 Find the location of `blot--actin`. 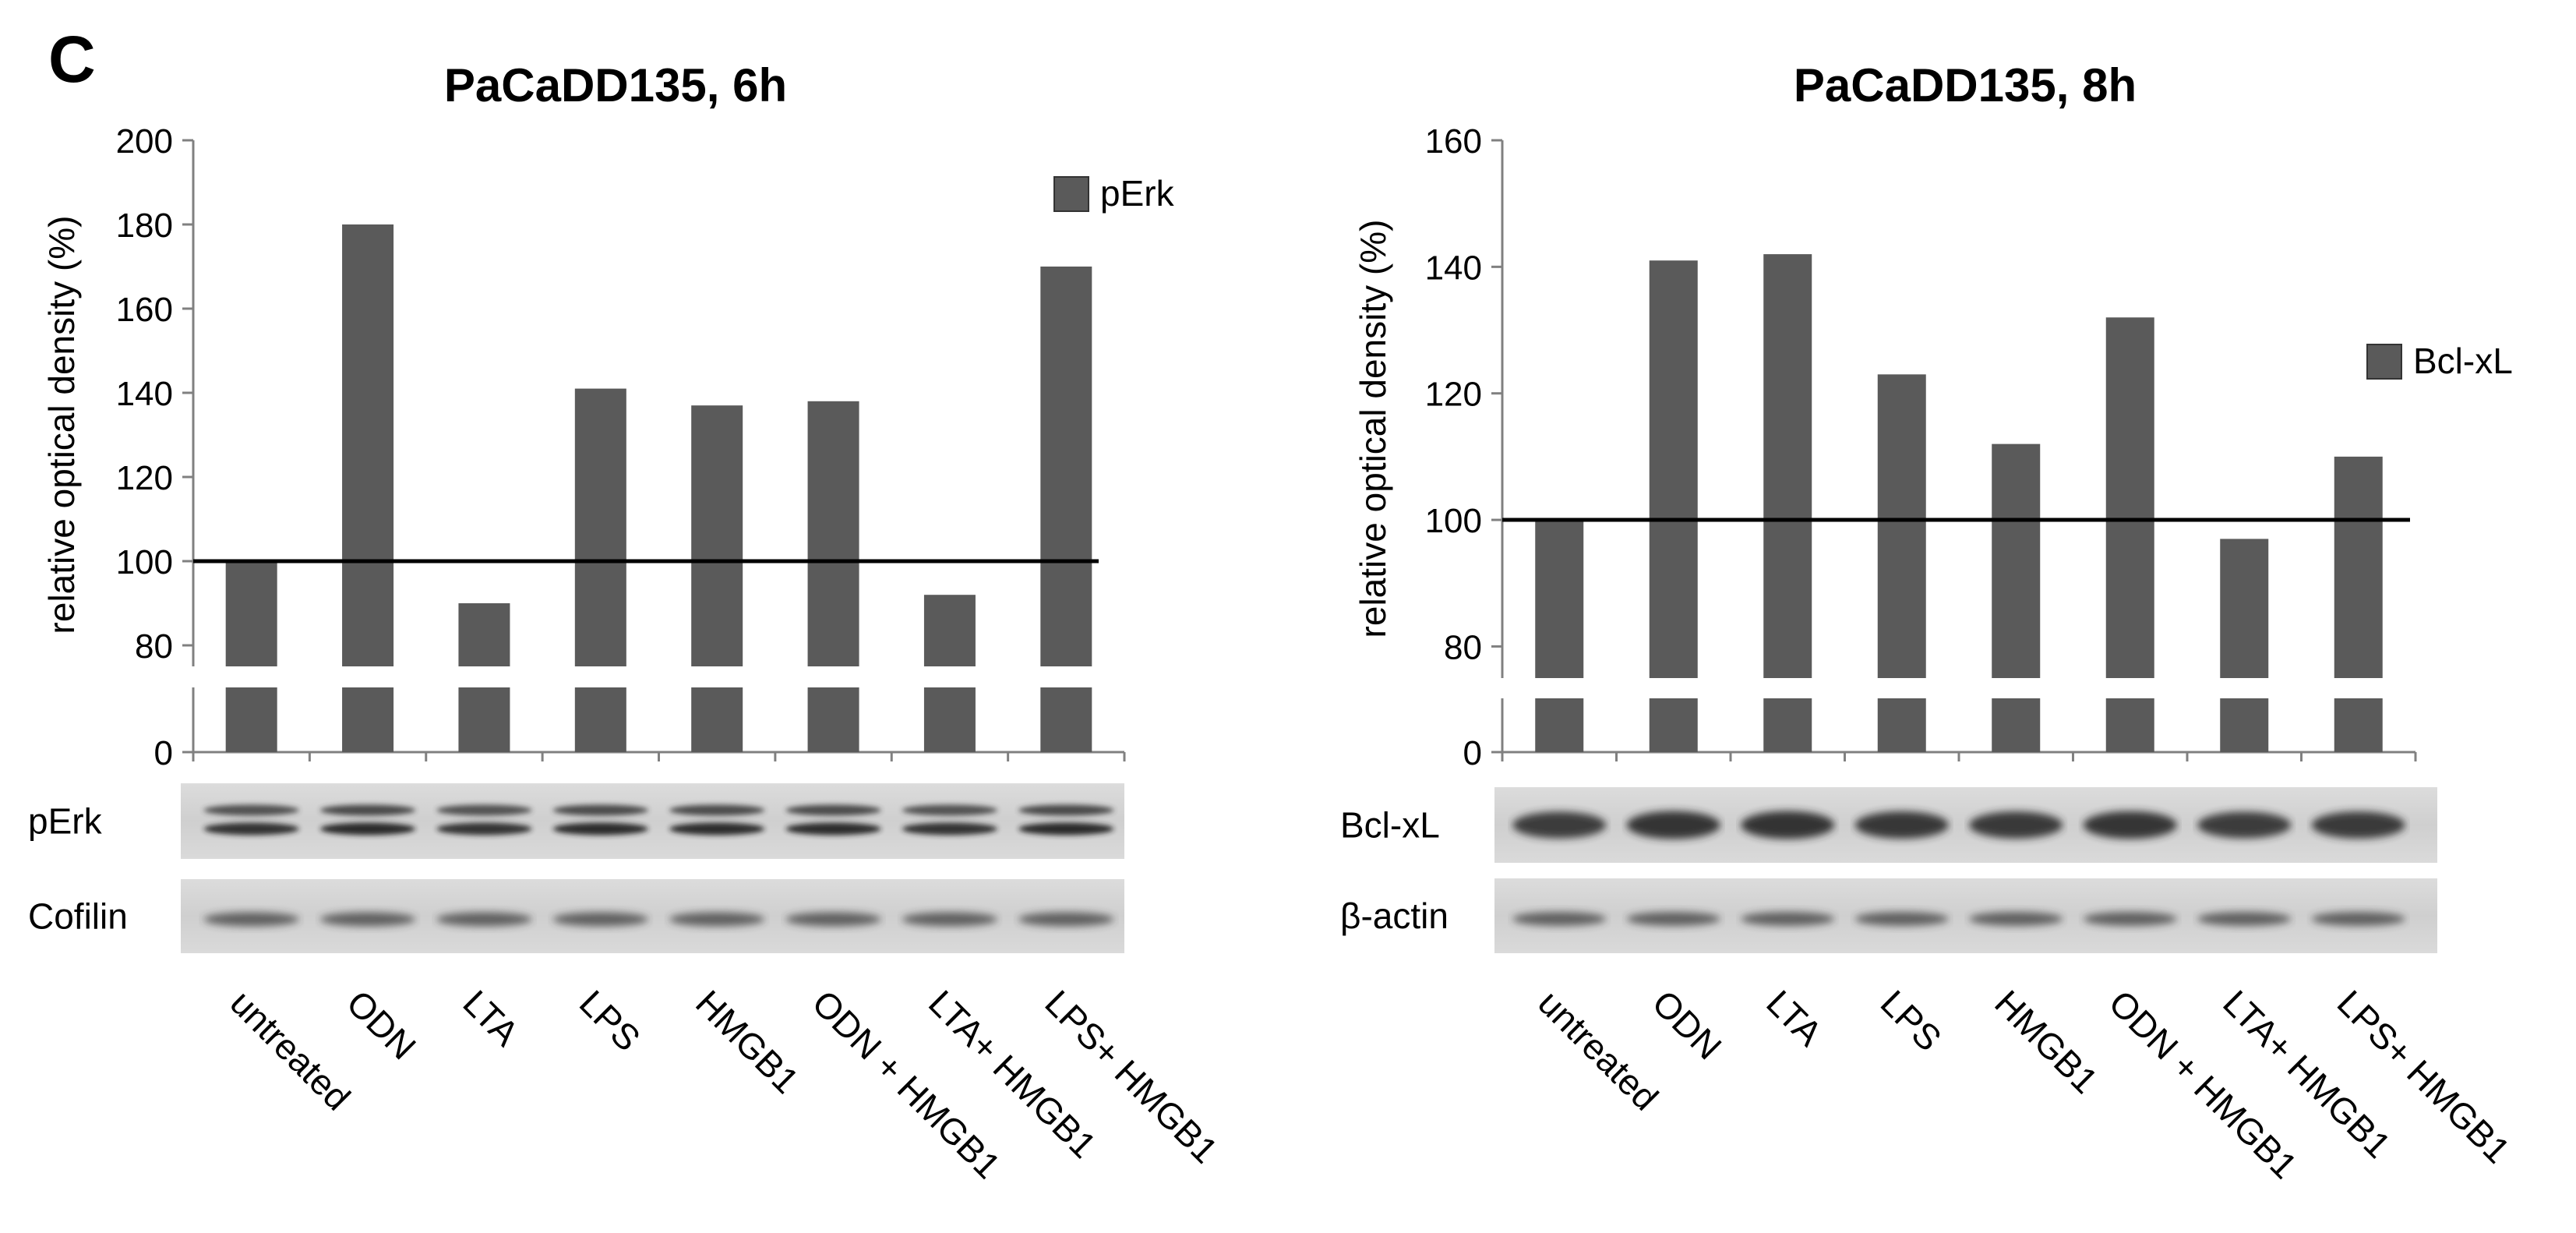

blot--actin is located at coordinates (1965, 915).